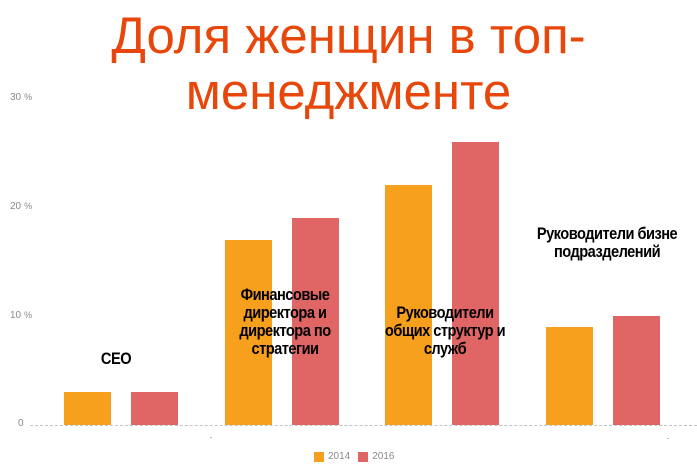 The height and width of the screenshot is (471, 697). Describe the element at coordinates (636, 370) in the screenshot. I see `bar-business-2016` at that location.